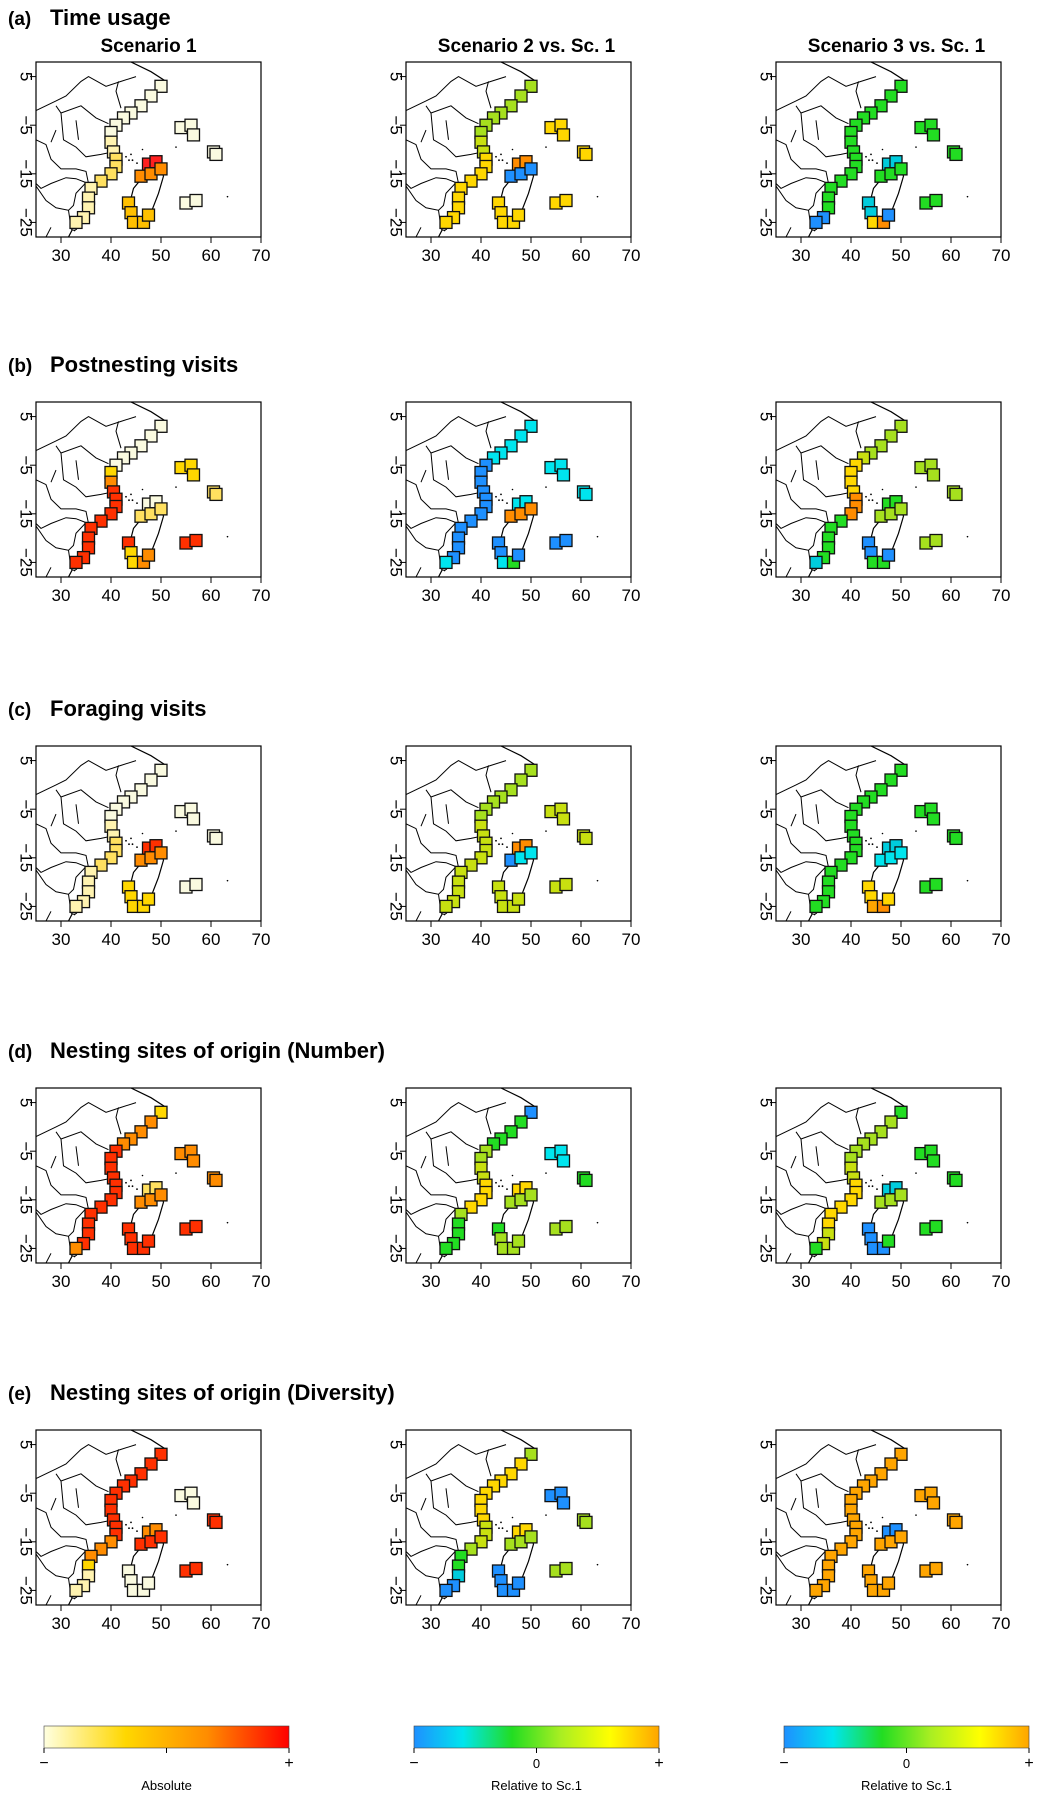 The height and width of the screenshot is (1796, 1049). I want to click on row-header: (e) Nesting sites of origin (Diversity), so click(201, 1392).